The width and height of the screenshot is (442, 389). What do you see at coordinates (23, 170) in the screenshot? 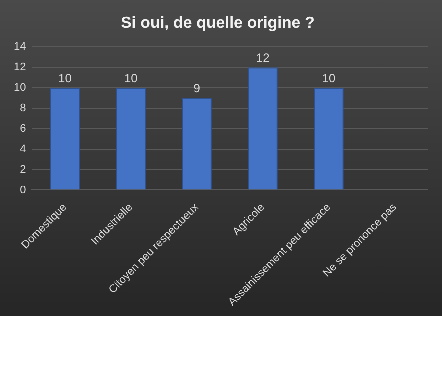
I see `y-tick-label: 2` at bounding box center [23, 170].